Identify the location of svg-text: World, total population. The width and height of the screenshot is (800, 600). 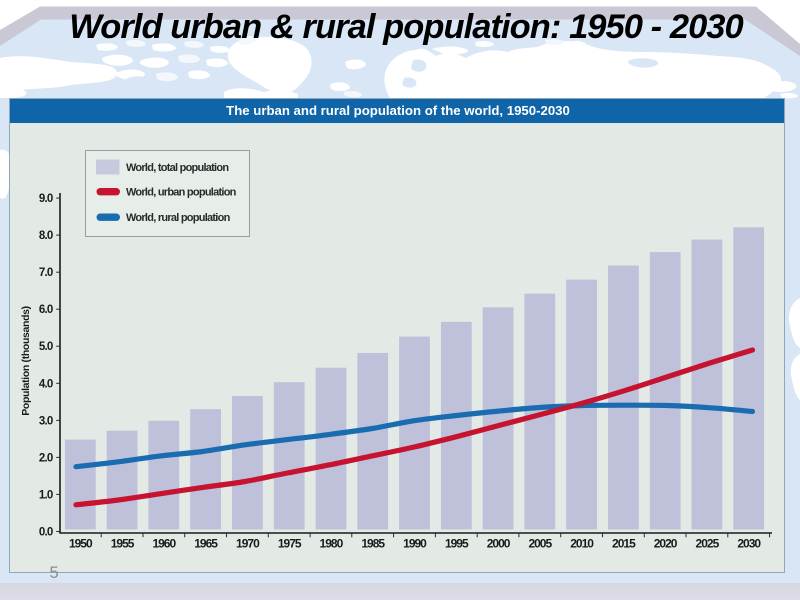
(177, 168).